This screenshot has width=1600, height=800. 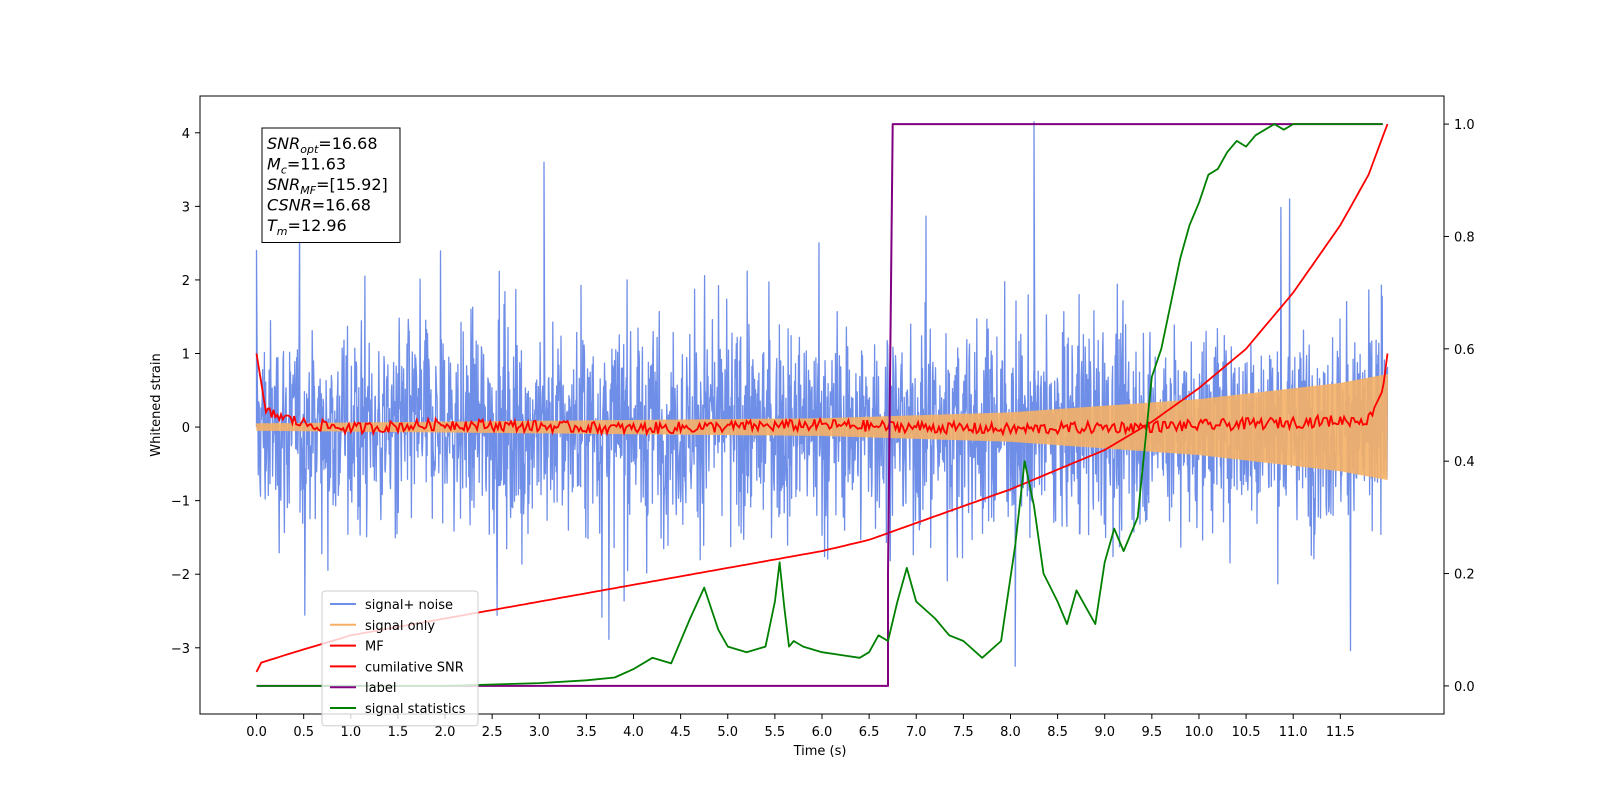 I want to click on x-tick-label: 7.5, so click(x=963, y=732).